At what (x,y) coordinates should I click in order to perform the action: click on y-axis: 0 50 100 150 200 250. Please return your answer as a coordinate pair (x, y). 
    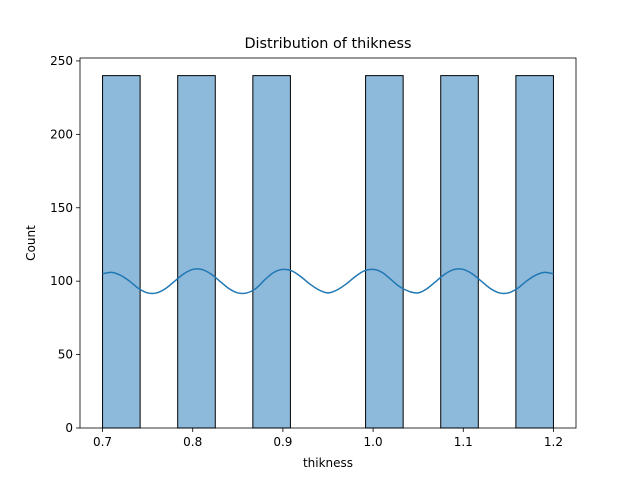
    Looking at the image, I should click on (65, 244).